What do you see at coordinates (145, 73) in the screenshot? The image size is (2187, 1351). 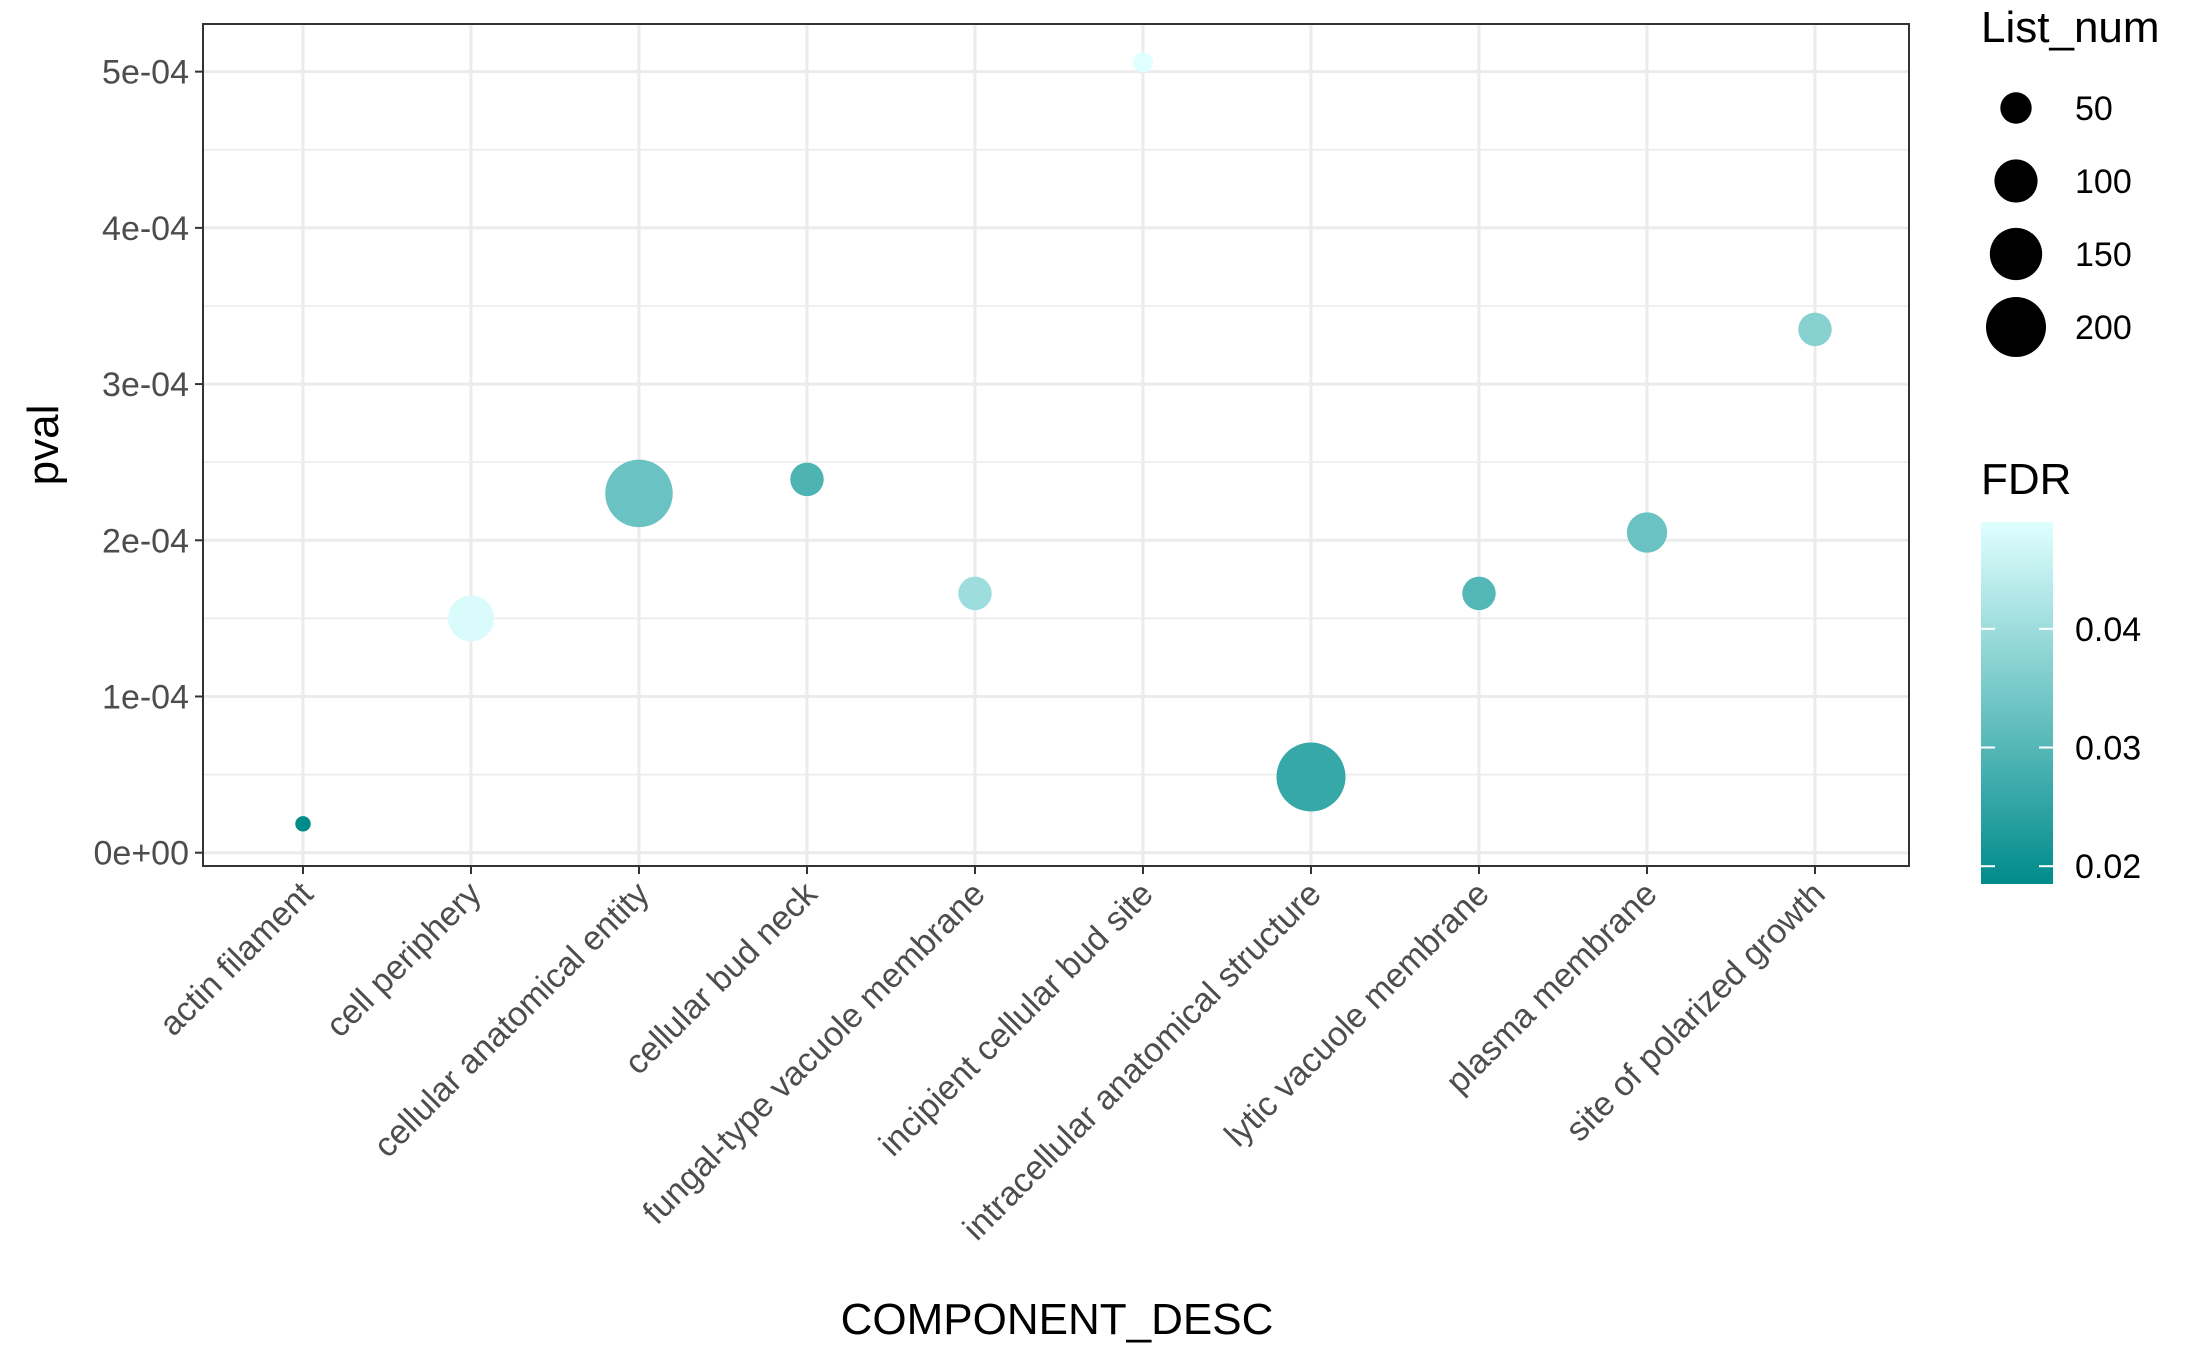 I see `y-tick-label: 5e-04` at bounding box center [145, 73].